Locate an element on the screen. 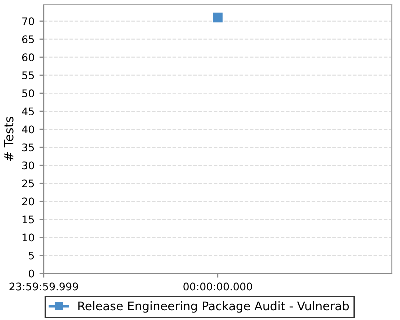 The height and width of the screenshot is (320, 400). y-tick-label: 15 is located at coordinates (28, 220).